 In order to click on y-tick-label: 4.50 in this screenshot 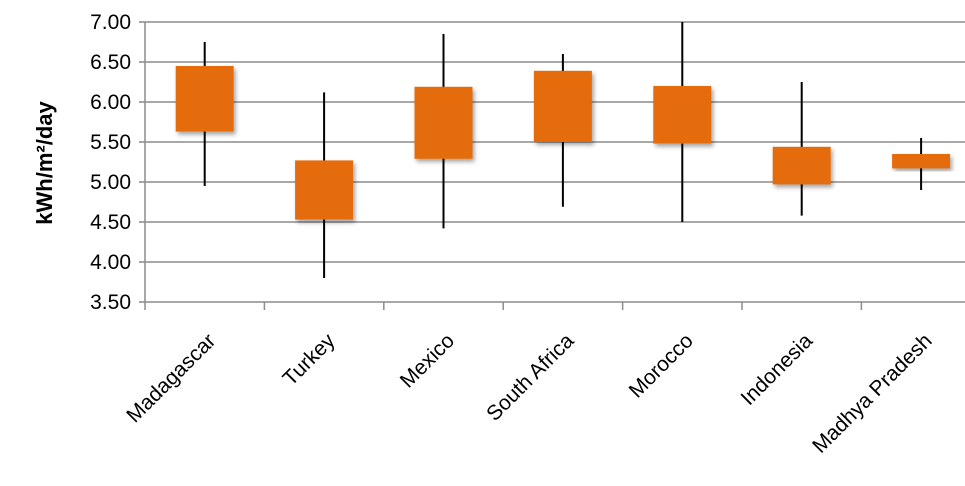, I will do `click(110, 222)`.